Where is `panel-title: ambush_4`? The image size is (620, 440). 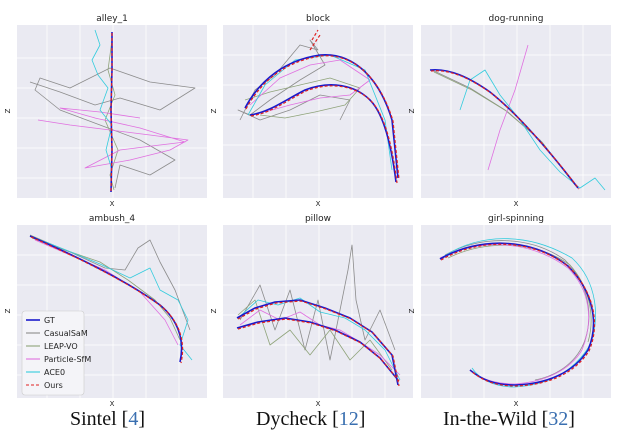 panel-title: ambush_4 is located at coordinates (112, 219).